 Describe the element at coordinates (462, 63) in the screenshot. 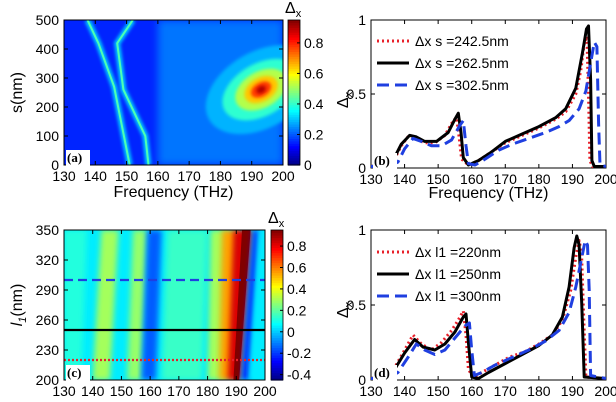

I see `panel-b-legend-entry: Δx s =262.5nm` at that location.